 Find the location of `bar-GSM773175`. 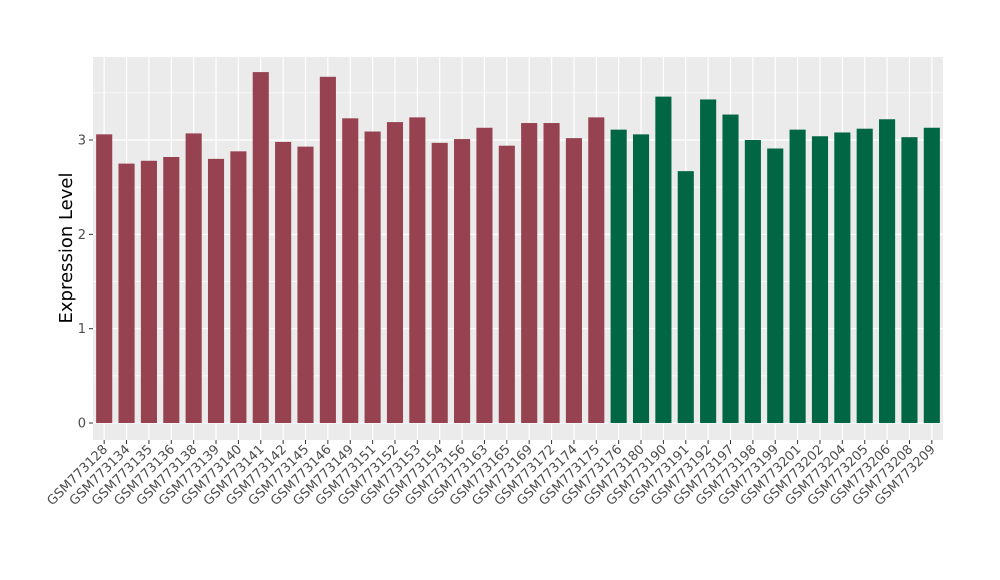

bar-GSM773175 is located at coordinates (596, 270).